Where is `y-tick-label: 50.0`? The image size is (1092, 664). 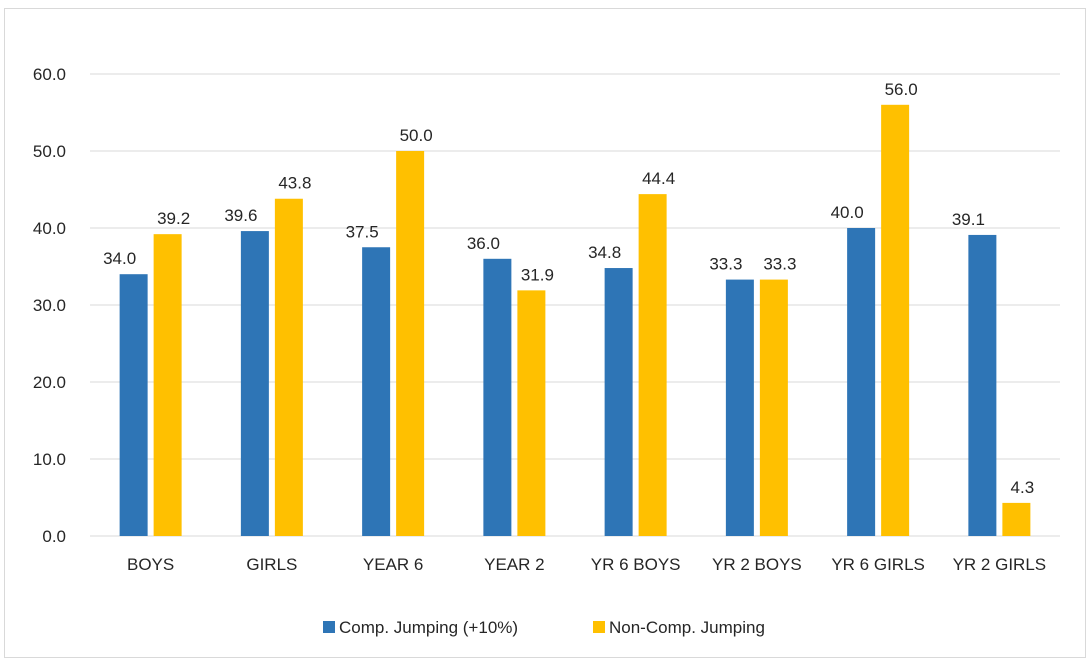
y-tick-label: 50.0 is located at coordinates (49, 151).